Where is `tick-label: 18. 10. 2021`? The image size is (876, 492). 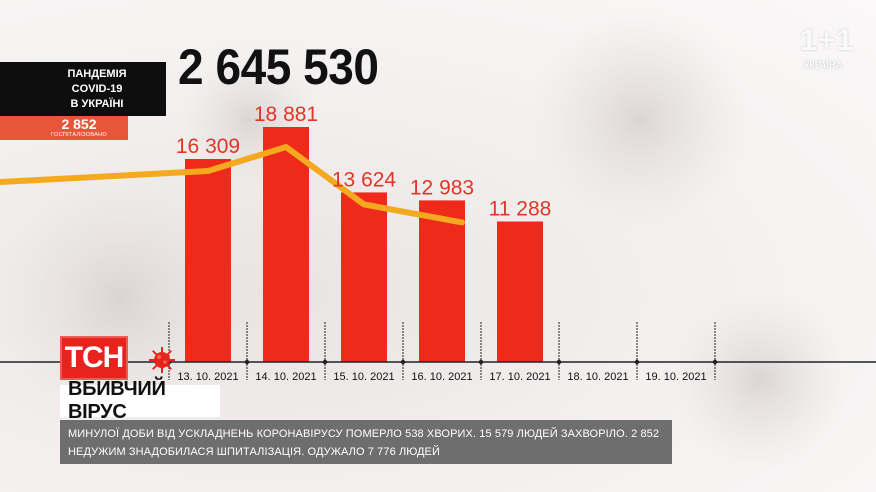
tick-label: 18. 10. 2021 is located at coordinates (597, 377).